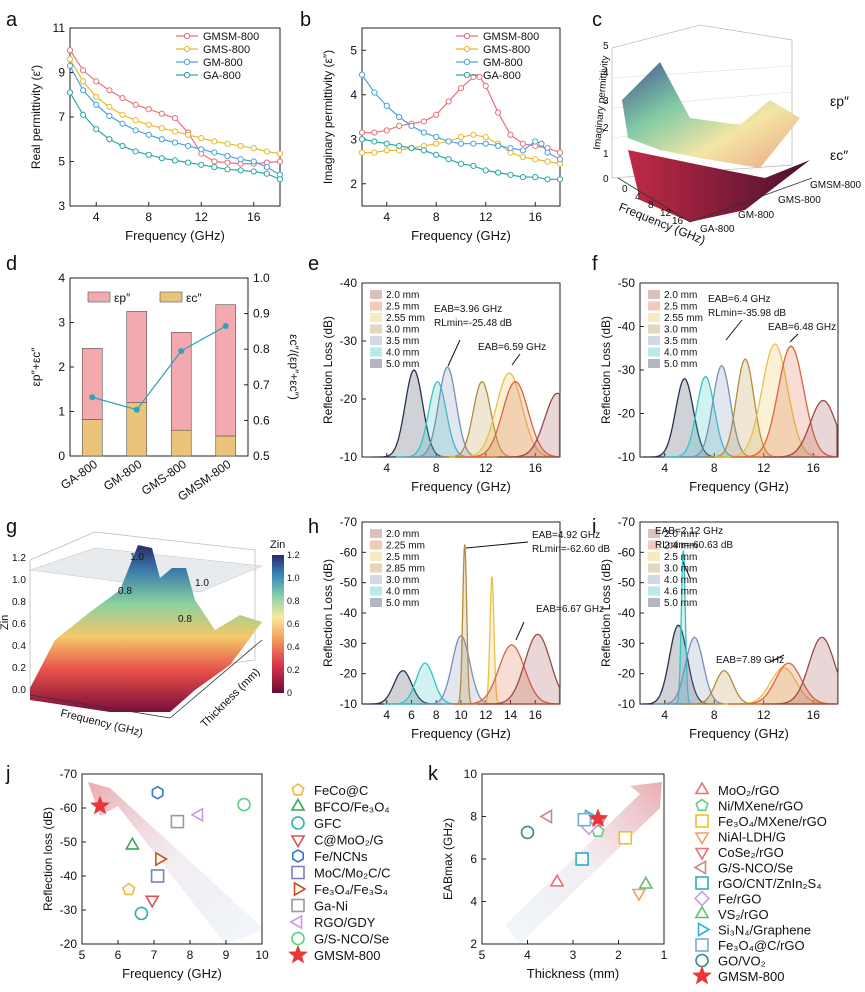  I want to click on panel-label-j: j, so click(7, 774).